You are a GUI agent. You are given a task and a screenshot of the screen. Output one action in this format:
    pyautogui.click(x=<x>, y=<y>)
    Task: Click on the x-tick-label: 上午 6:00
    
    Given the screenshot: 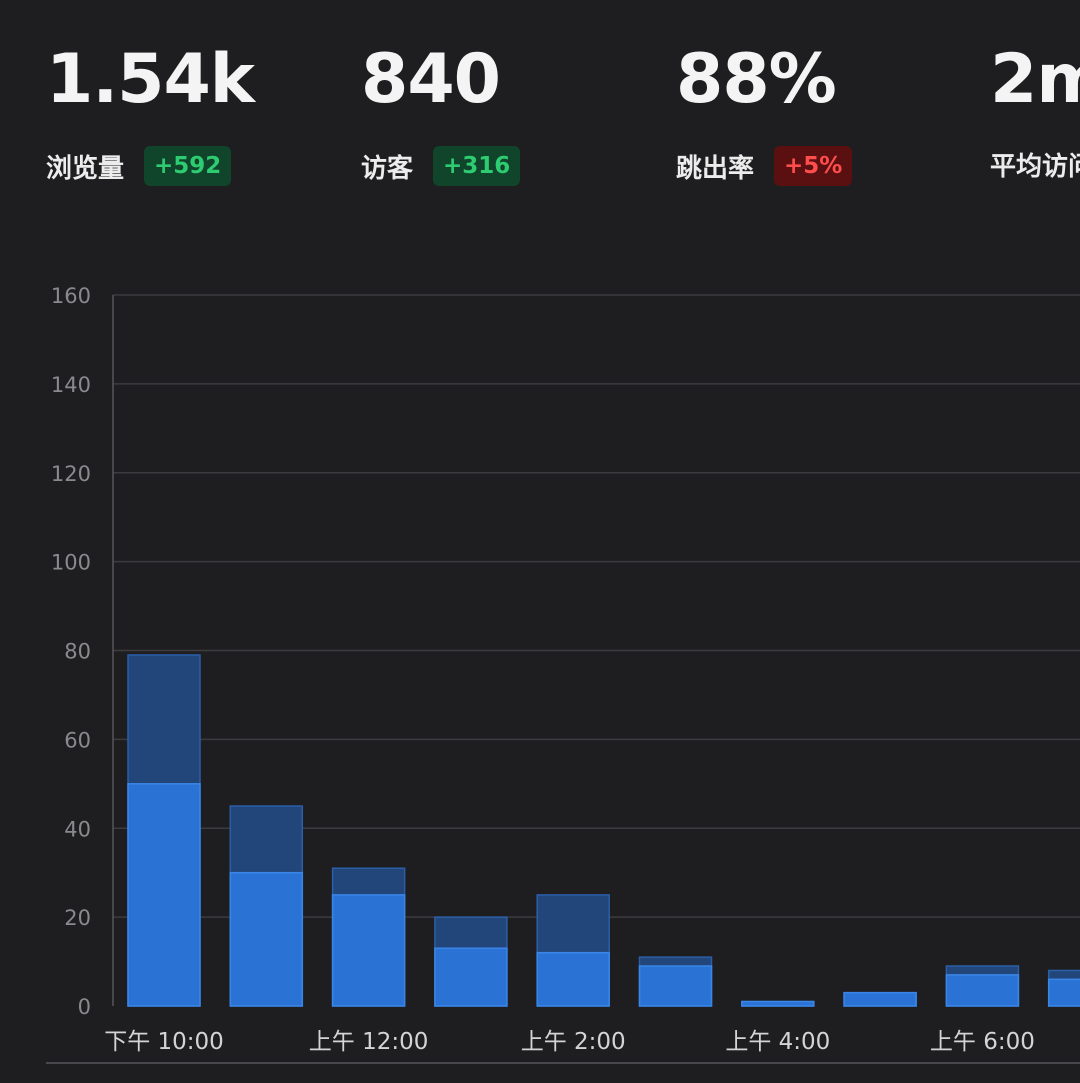 What is the action you would take?
    pyautogui.click(x=982, y=1042)
    